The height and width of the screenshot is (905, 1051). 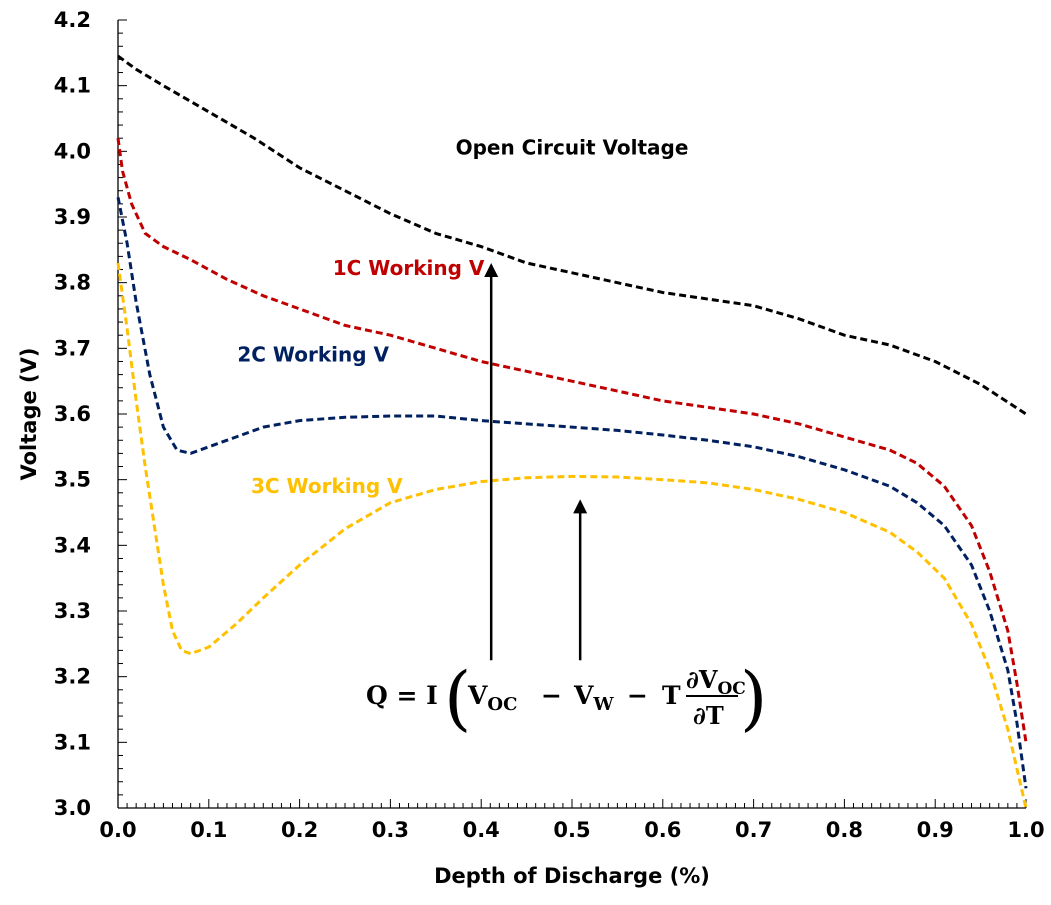 What do you see at coordinates (702, 679) in the screenshot?
I see `equation-frac-num-main: ∂V` at bounding box center [702, 679].